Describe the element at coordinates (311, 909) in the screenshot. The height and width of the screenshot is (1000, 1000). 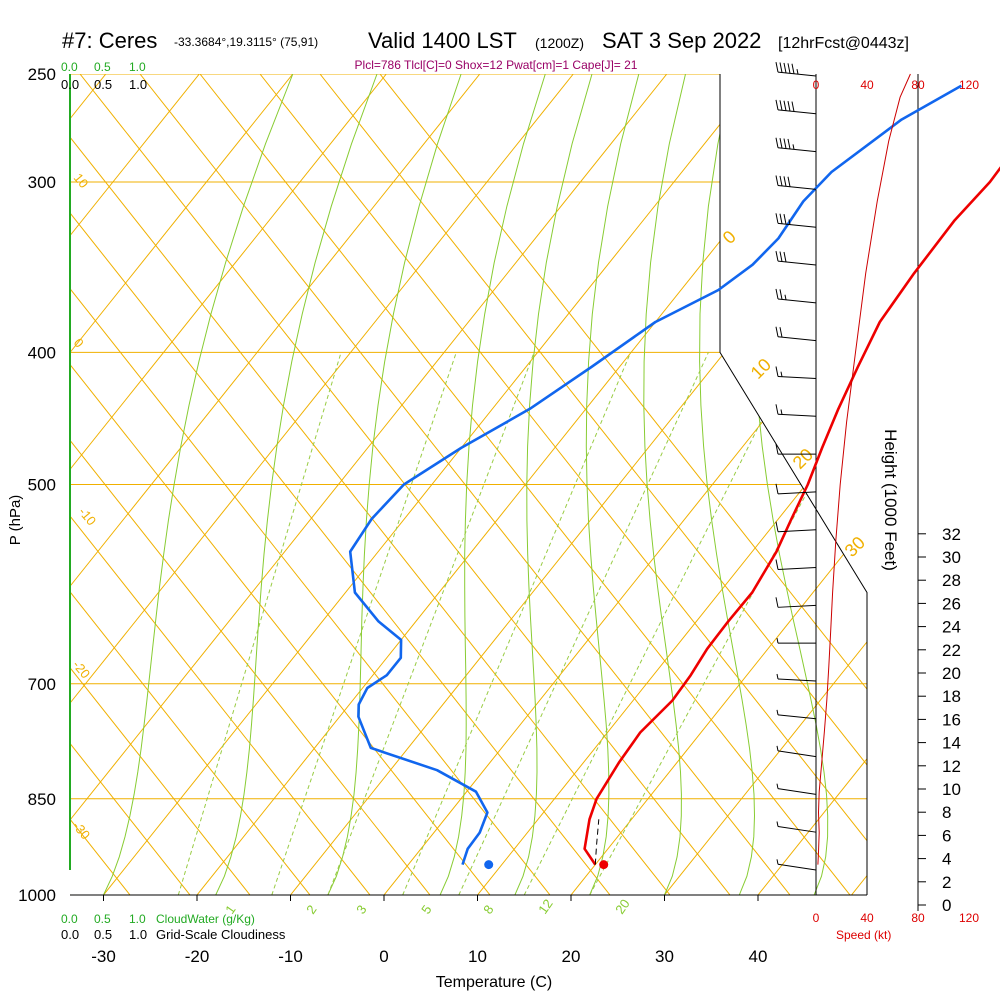
I see `mixing-ratio-label: 2` at that location.